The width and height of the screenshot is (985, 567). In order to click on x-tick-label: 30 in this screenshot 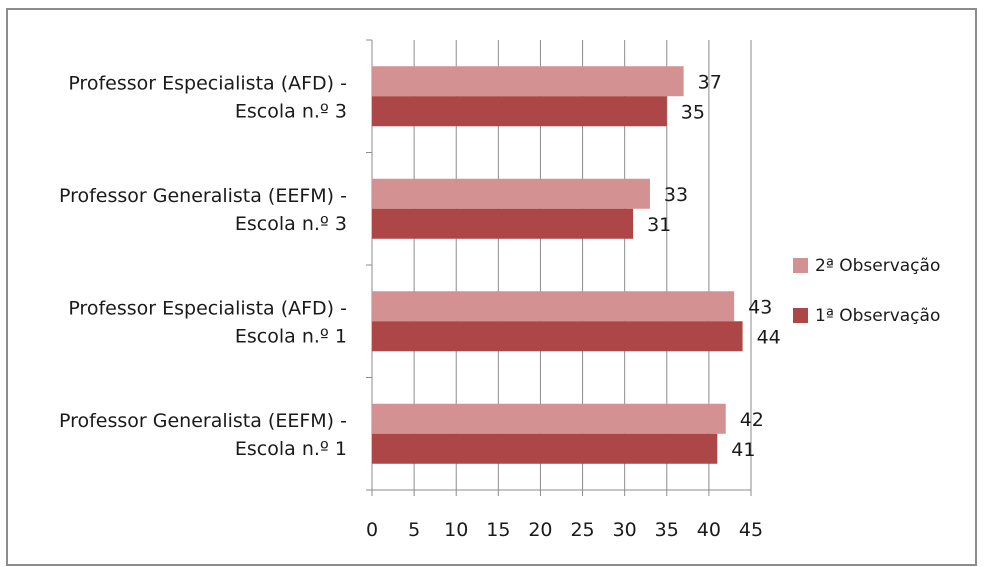, I will do `click(625, 530)`.